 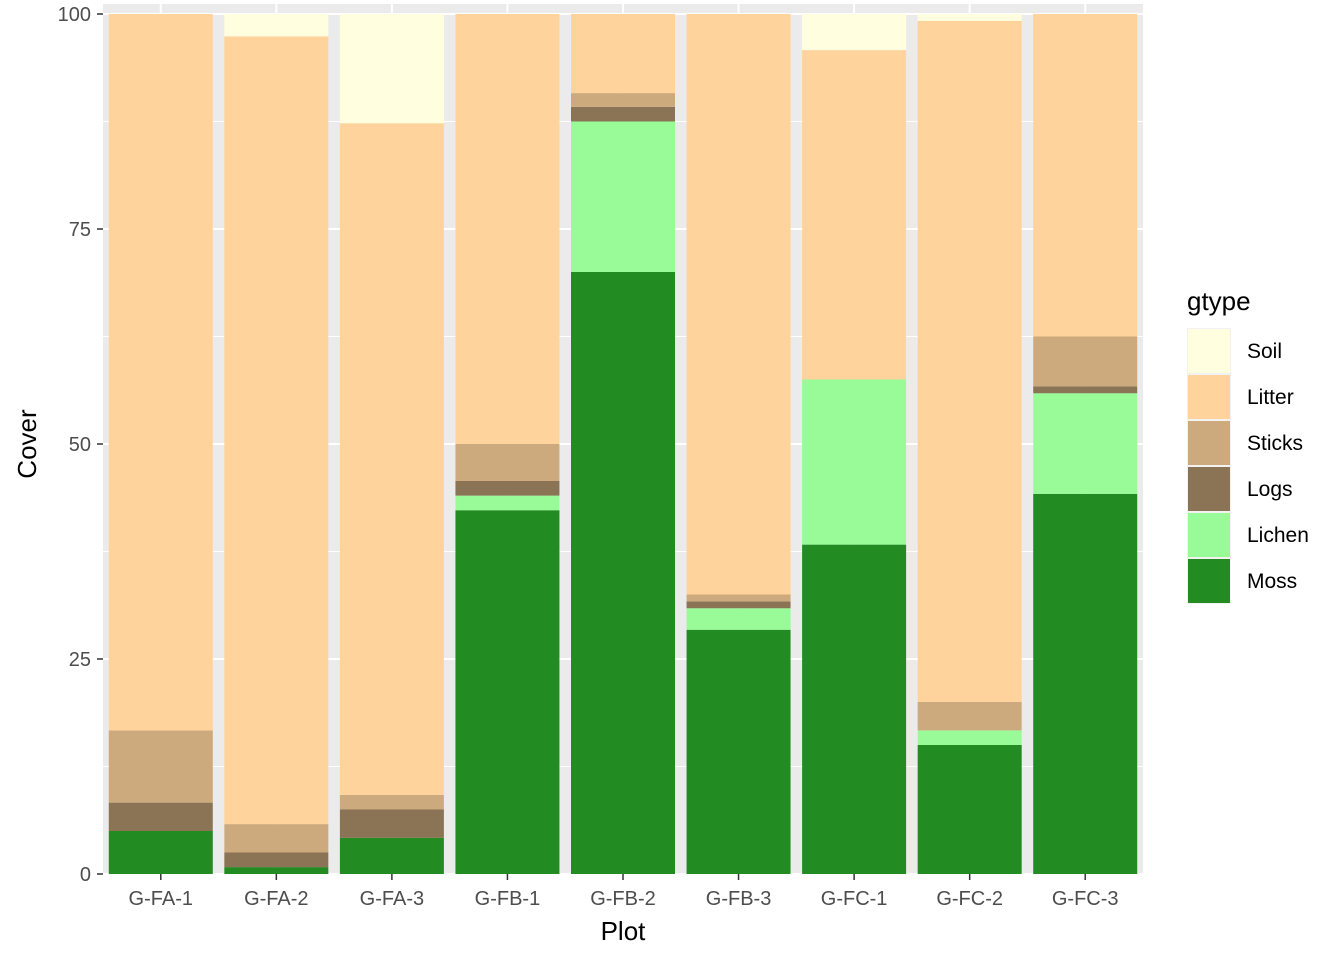 I want to click on y-tick-label: 75, so click(x=80, y=230).